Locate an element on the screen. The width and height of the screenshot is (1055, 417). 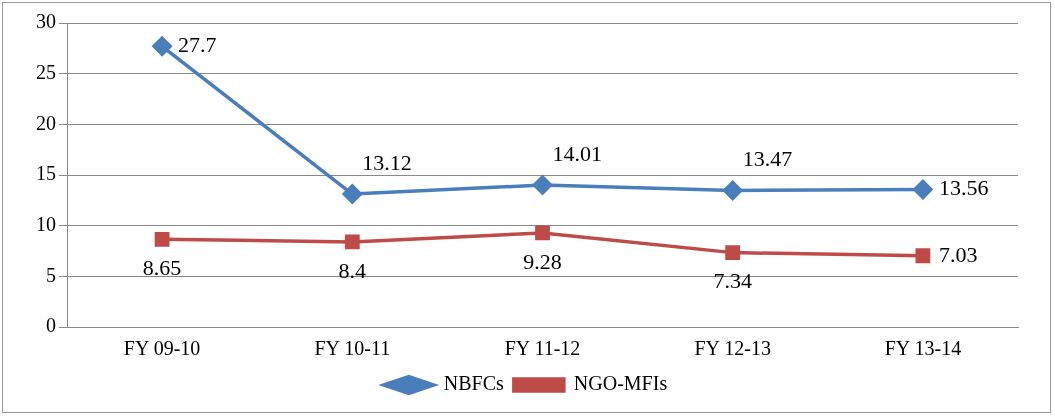
y-tick-label: 10 is located at coordinates (46, 223).